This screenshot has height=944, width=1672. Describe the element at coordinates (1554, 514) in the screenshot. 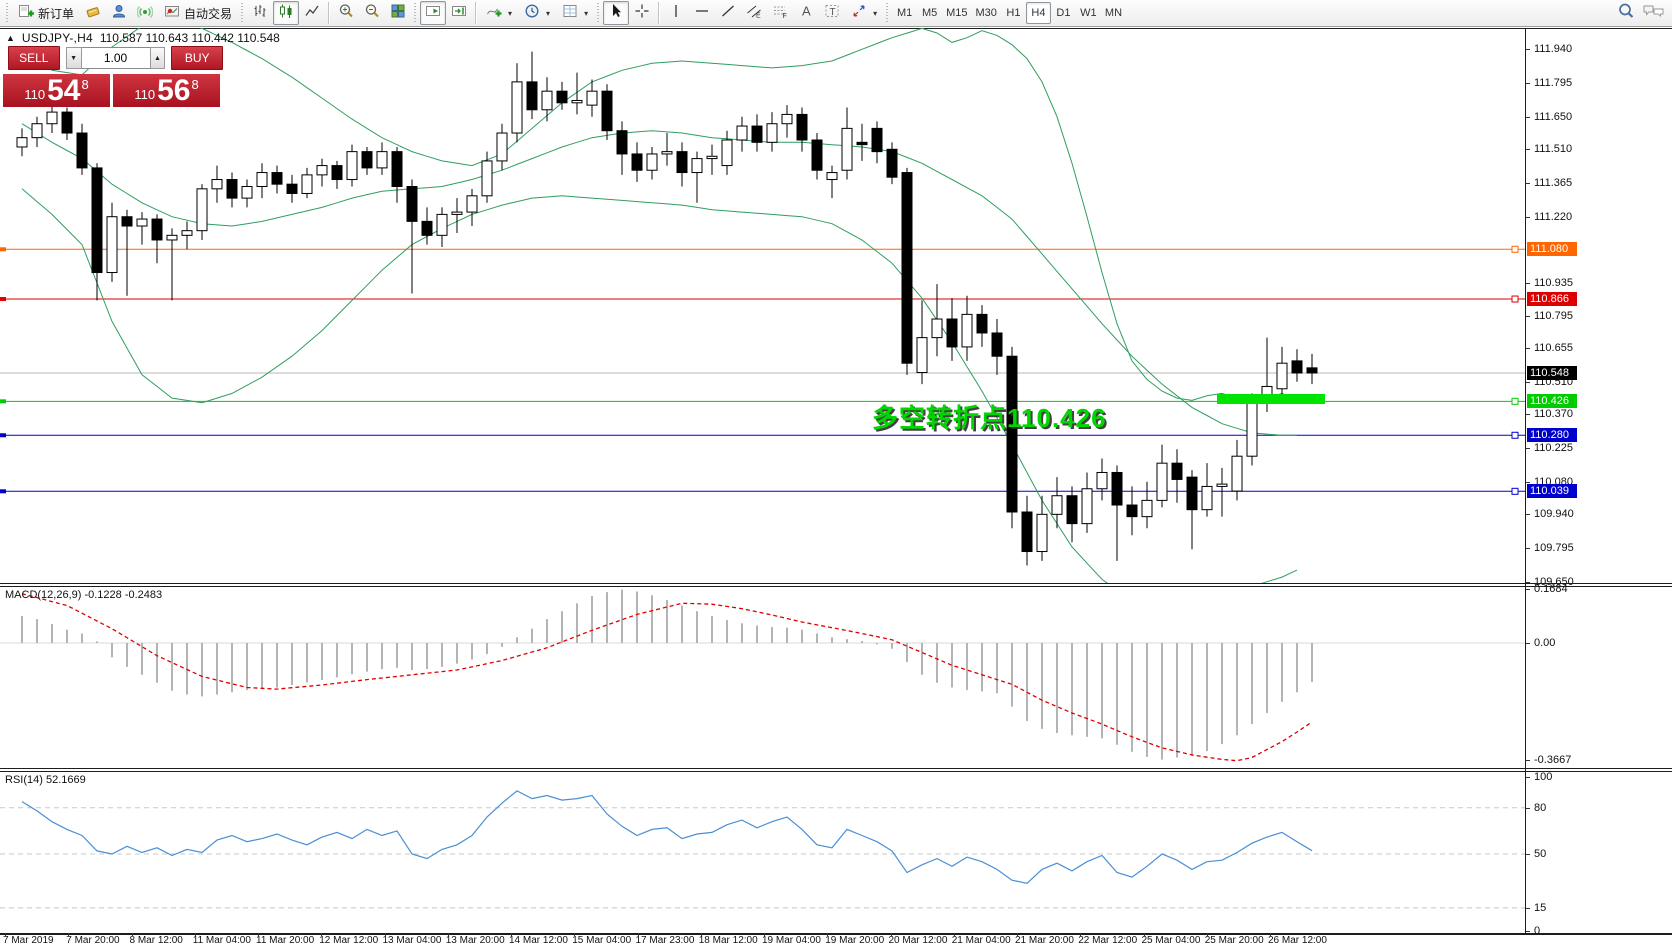

I see `price-axis-label: 109.940` at that location.